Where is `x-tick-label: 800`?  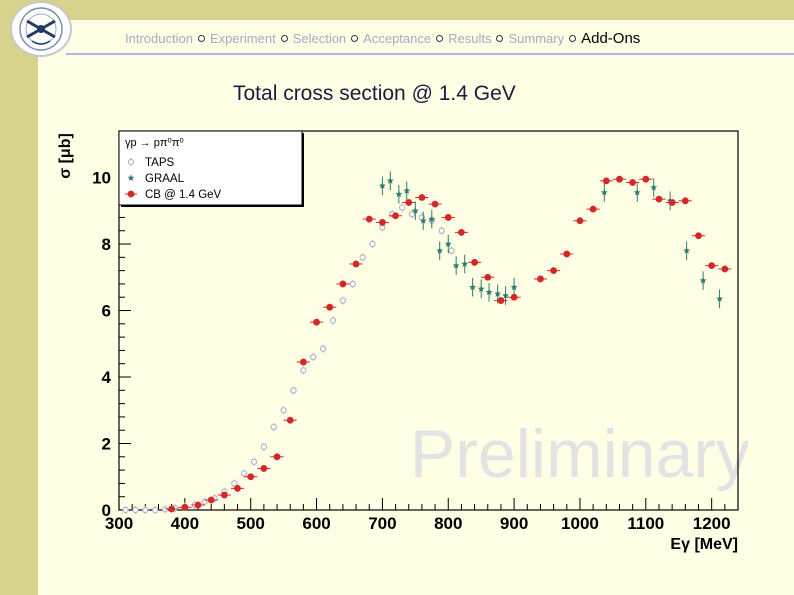 x-tick-label: 800 is located at coordinates (448, 523).